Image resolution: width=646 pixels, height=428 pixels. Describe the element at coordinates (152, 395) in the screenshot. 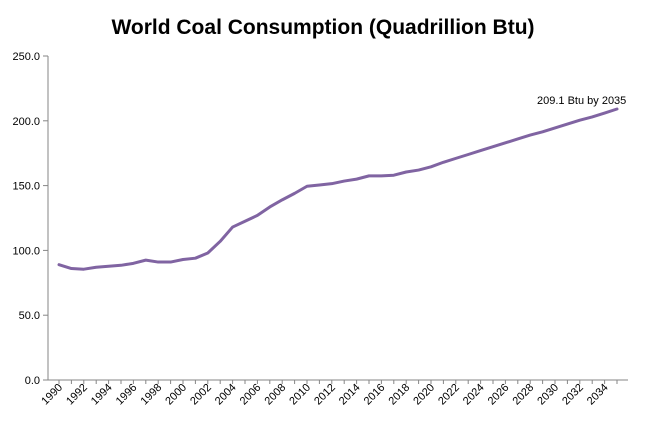

I see `x-tick-label: 1998` at that location.